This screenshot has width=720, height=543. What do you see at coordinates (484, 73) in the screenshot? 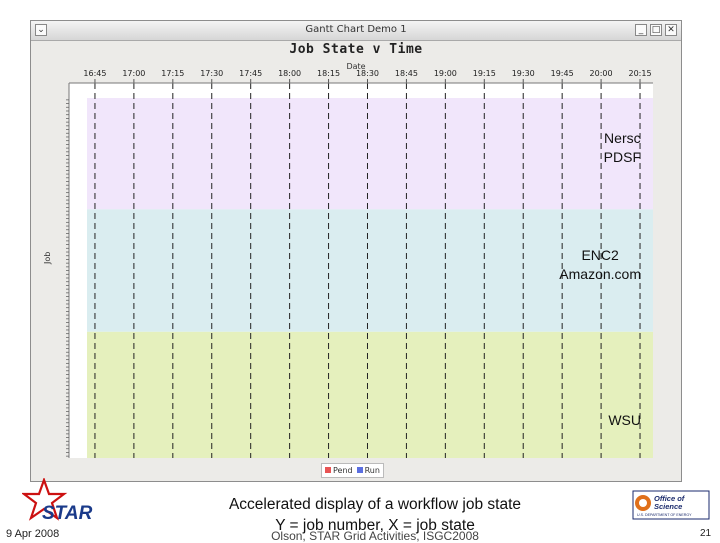
I see `x-tick-label-10: 19:15` at bounding box center [484, 73].